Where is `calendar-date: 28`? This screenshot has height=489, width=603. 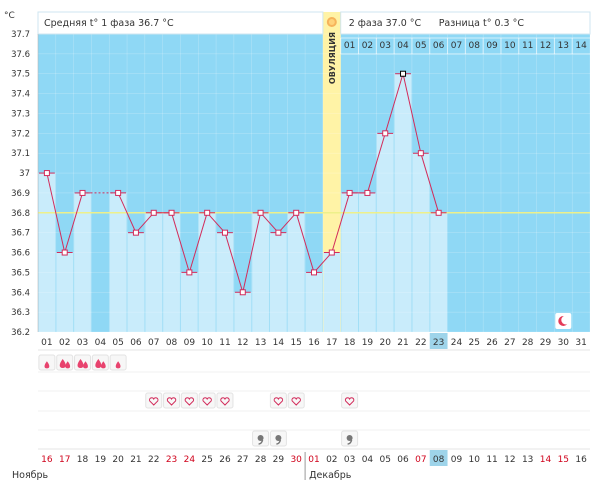 calendar-date: 28 is located at coordinates (261, 460).